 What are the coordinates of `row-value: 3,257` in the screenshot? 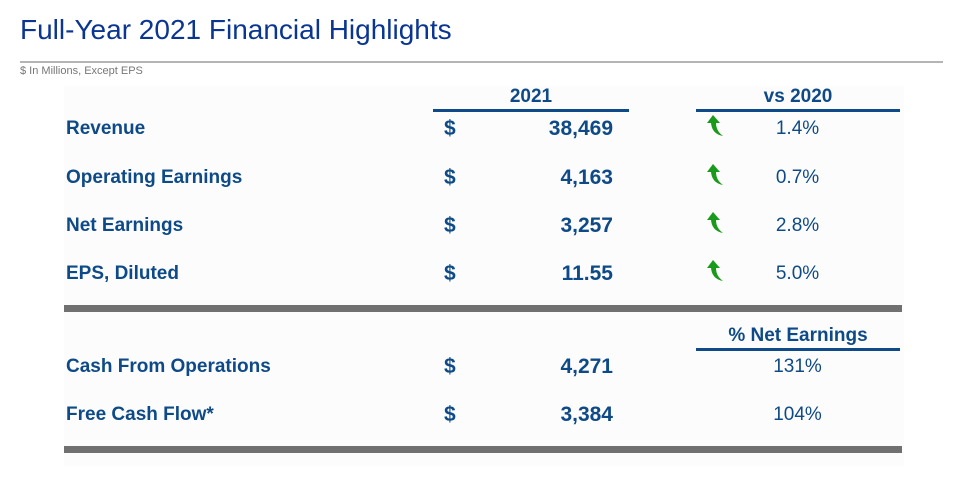 It's located at (586, 225).